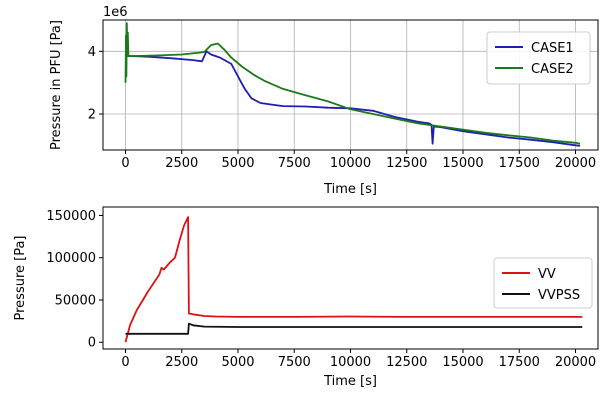  Describe the element at coordinates (462, 163) in the screenshot. I see `x-tick-label-top-6: 15000` at that location.